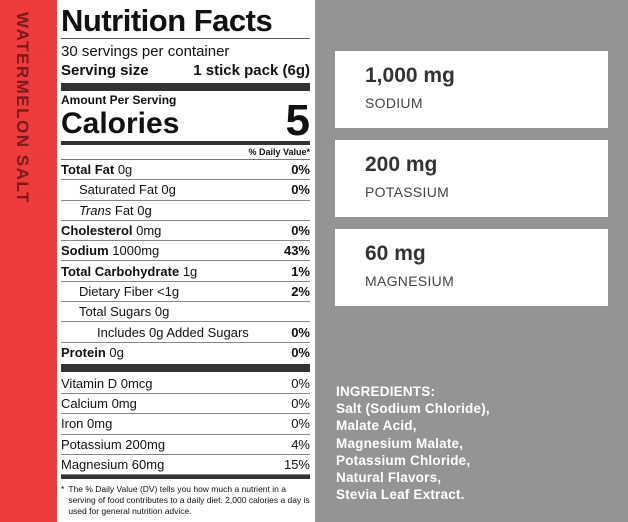 The width and height of the screenshot is (628, 522). I want to click on servings-per-container: 30 servings per container, so click(145, 51).